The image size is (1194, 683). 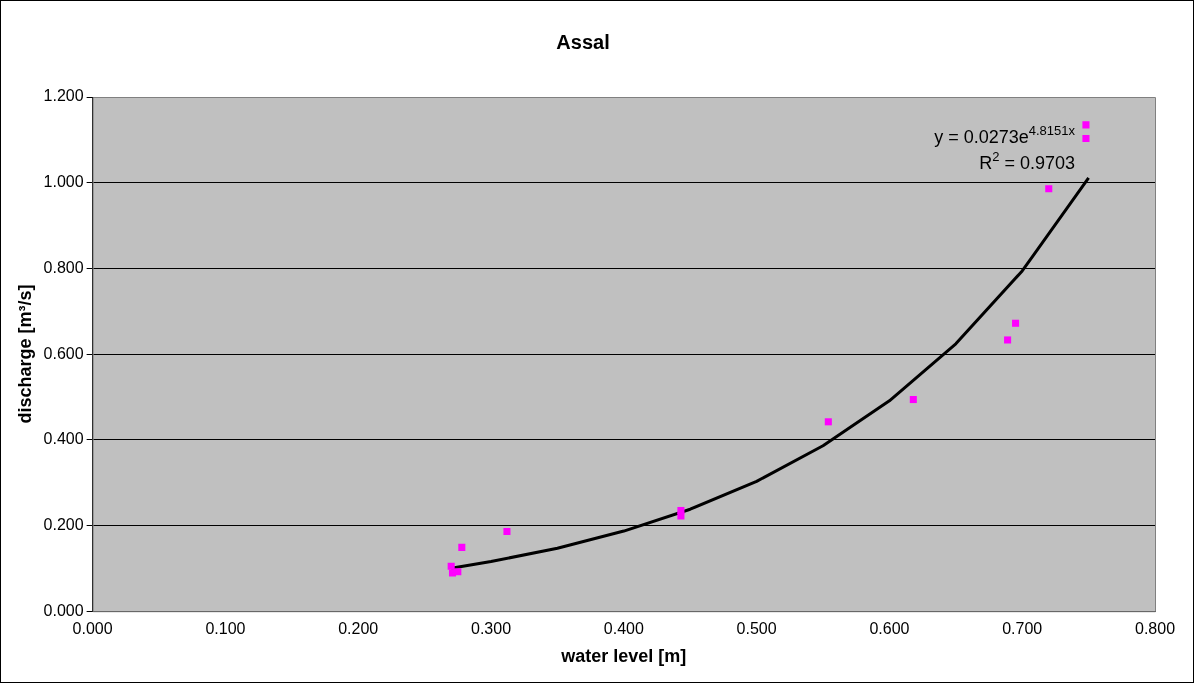 What do you see at coordinates (1155, 629) in the screenshot?
I see `x-tick-label: 0.800` at bounding box center [1155, 629].